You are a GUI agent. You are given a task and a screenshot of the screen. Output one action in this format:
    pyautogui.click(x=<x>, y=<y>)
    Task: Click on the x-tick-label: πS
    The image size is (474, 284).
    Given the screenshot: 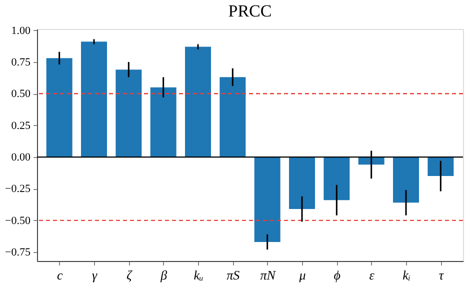 What is the action you would take?
    pyautogui.click(x=233, y=275)
    